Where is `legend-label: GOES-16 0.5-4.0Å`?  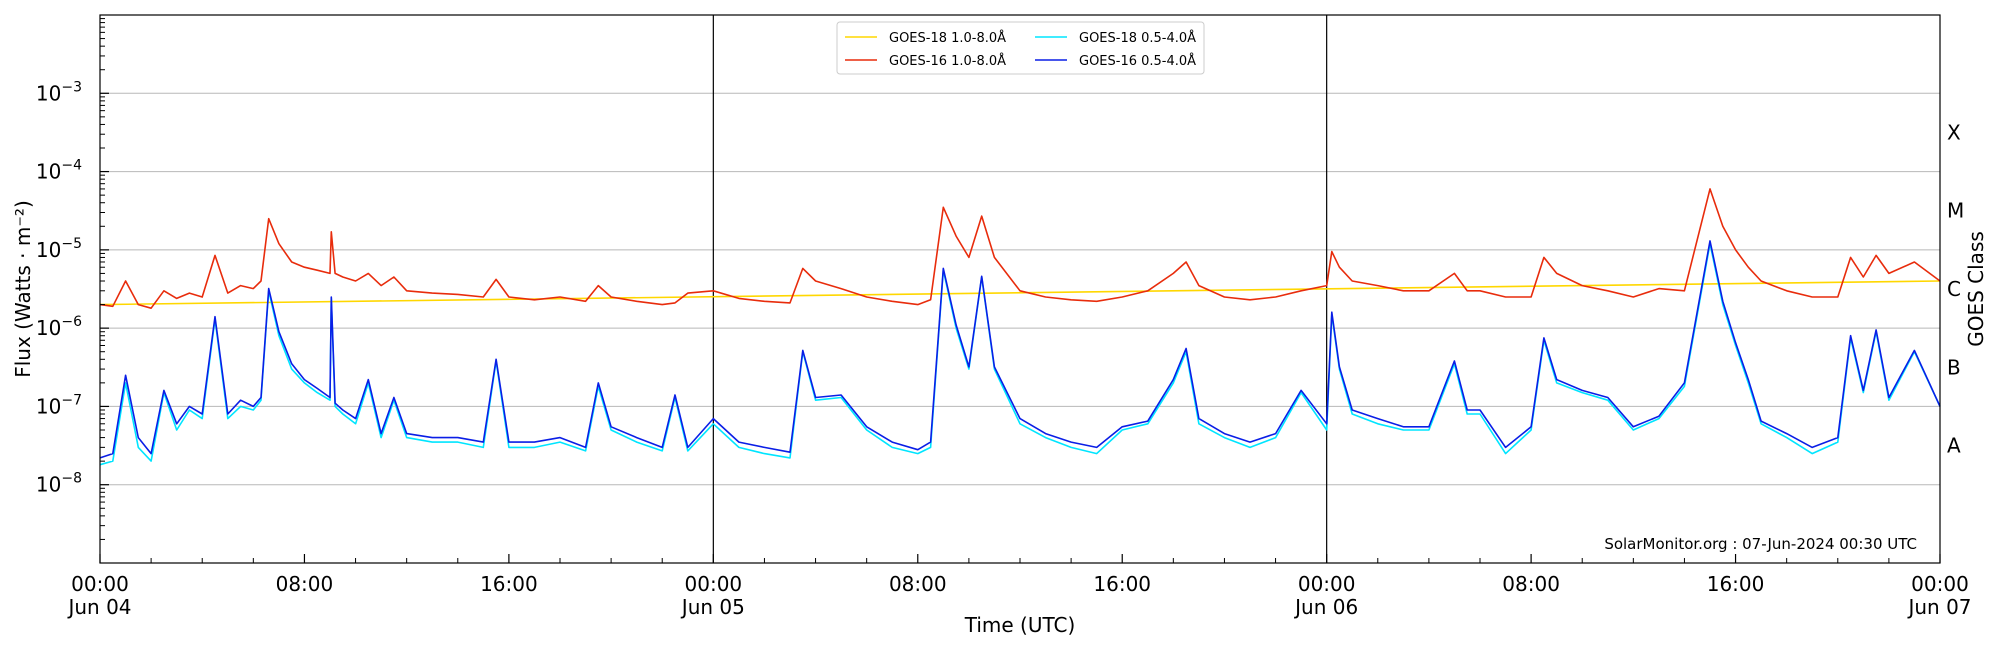
legend-label: GOES-16 0.5-4.0Å is located at coordinates (1137, 61).